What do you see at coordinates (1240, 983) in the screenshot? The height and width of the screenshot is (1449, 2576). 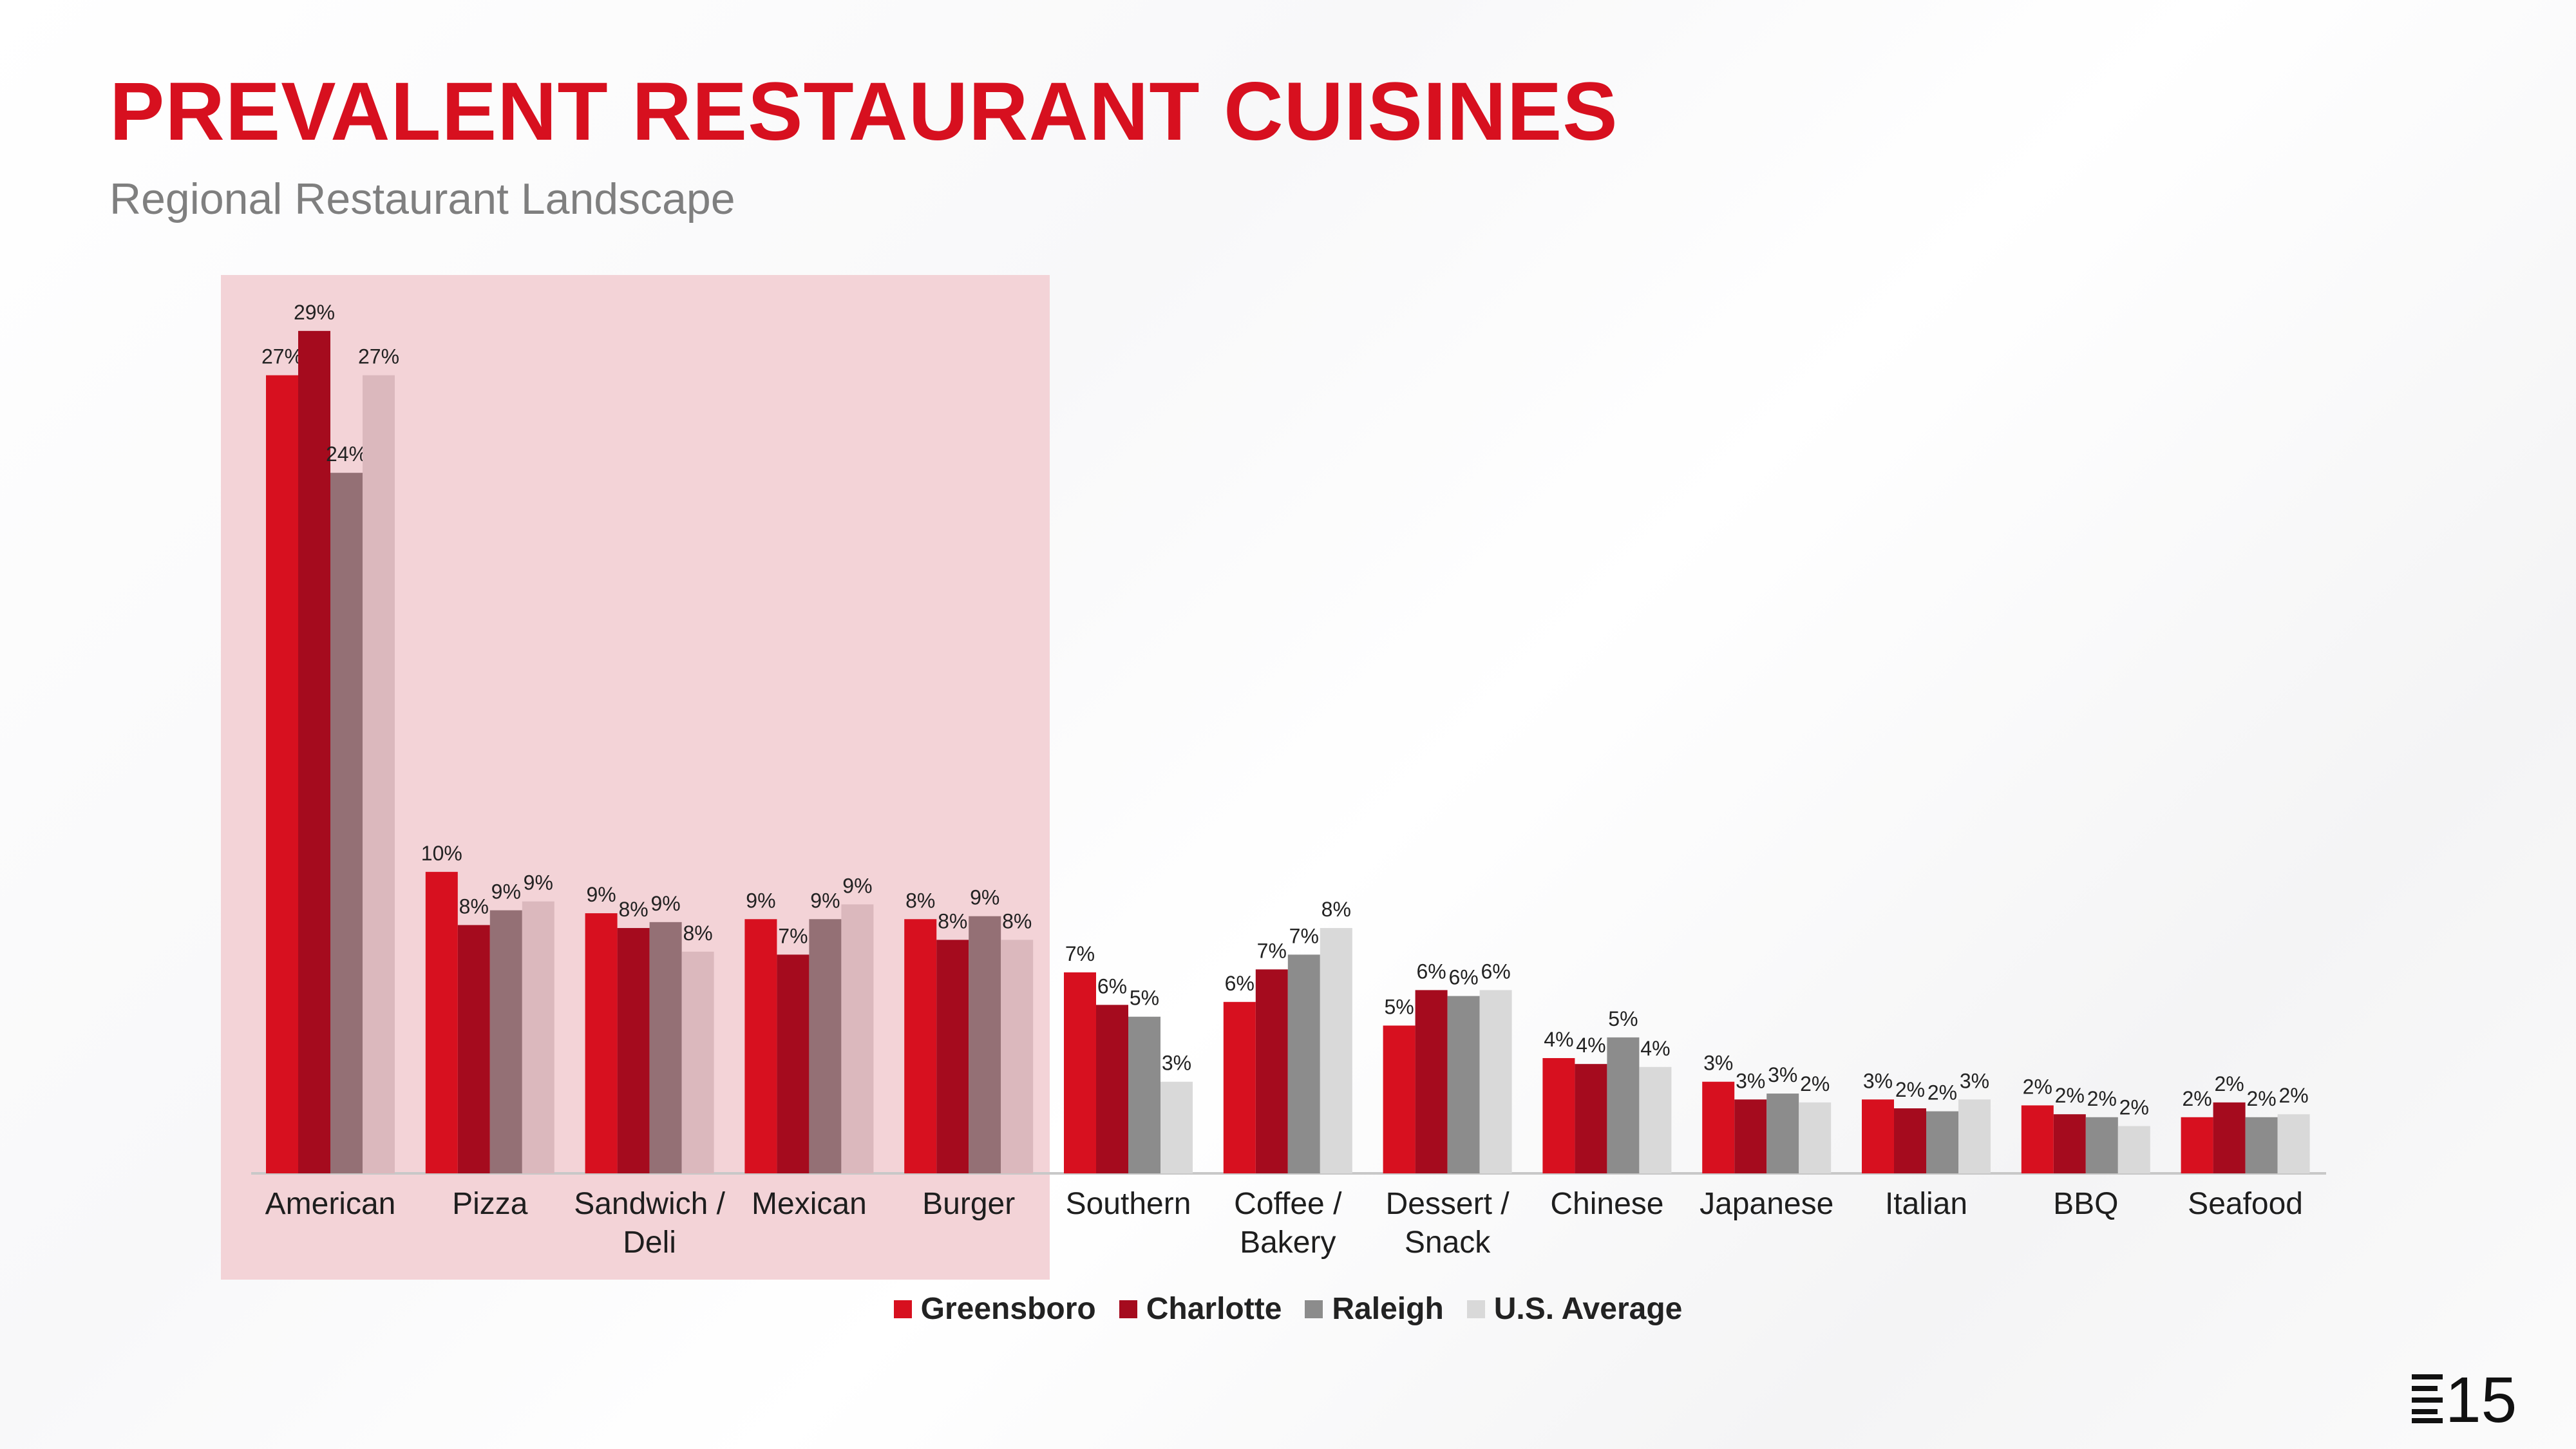 I see `data-label-greensboro-6: 6%` at bounding box center [1240, 983].